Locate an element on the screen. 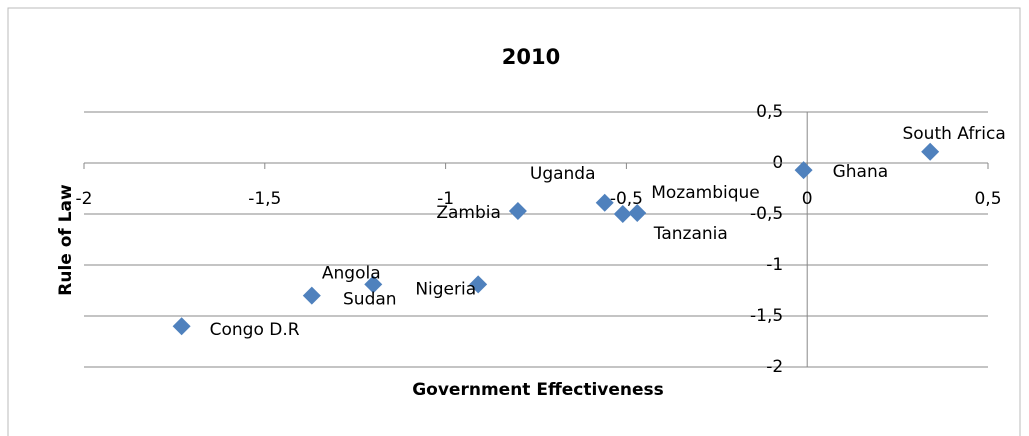  x-axis-title: Government Effectiveness is located at coordinates (538, 390).